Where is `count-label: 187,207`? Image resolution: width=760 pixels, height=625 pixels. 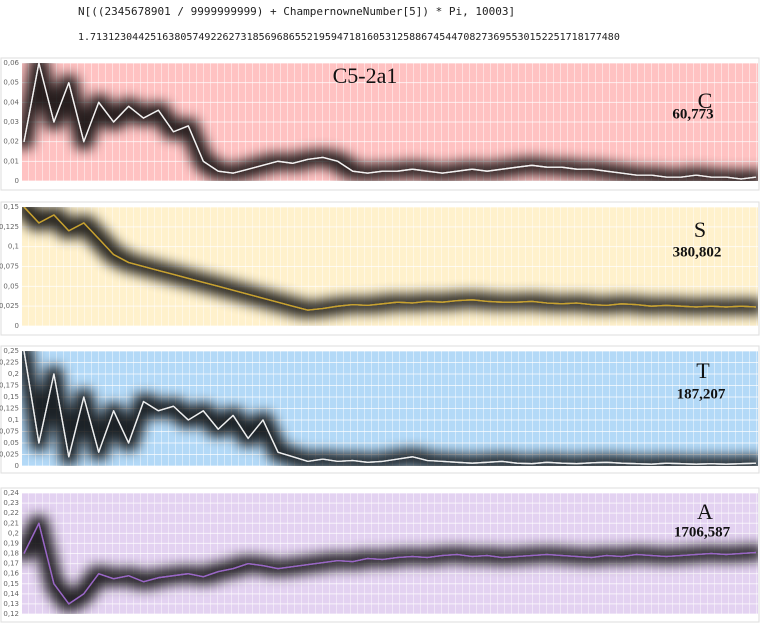 count-label: 187,207 is located at coordinates (701, 394).